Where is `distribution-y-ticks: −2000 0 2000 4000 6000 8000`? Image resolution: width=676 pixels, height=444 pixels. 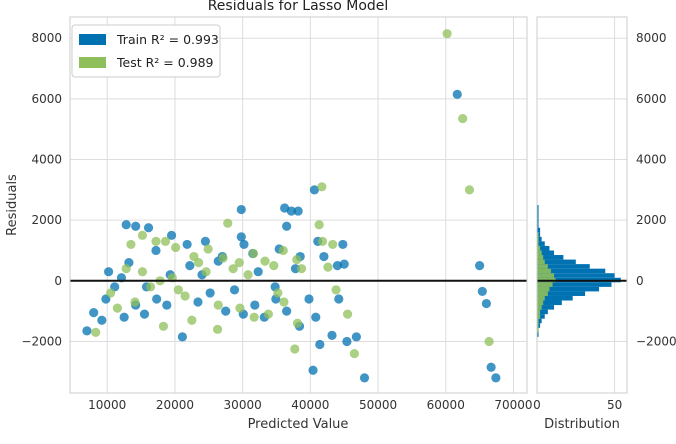 distribution-y-ticks: −2000 0 2000 4000 6000 8000 is located at coordinates (656, 189).